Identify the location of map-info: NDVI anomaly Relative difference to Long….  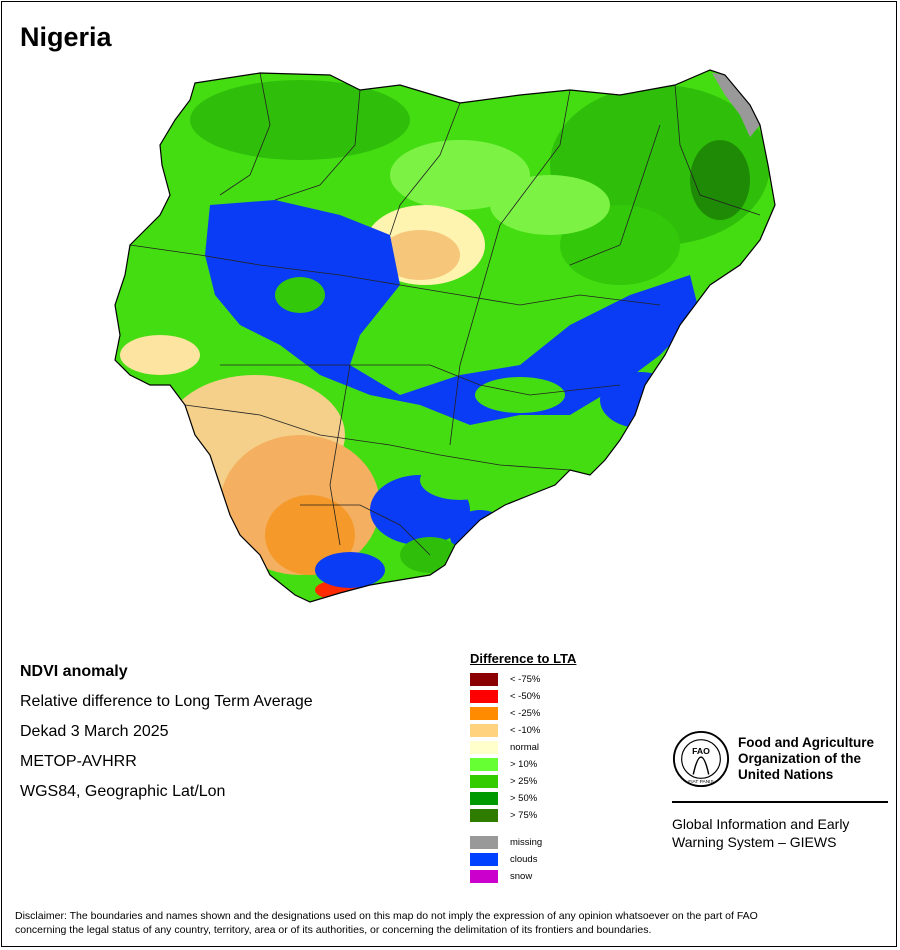
(166, 732).